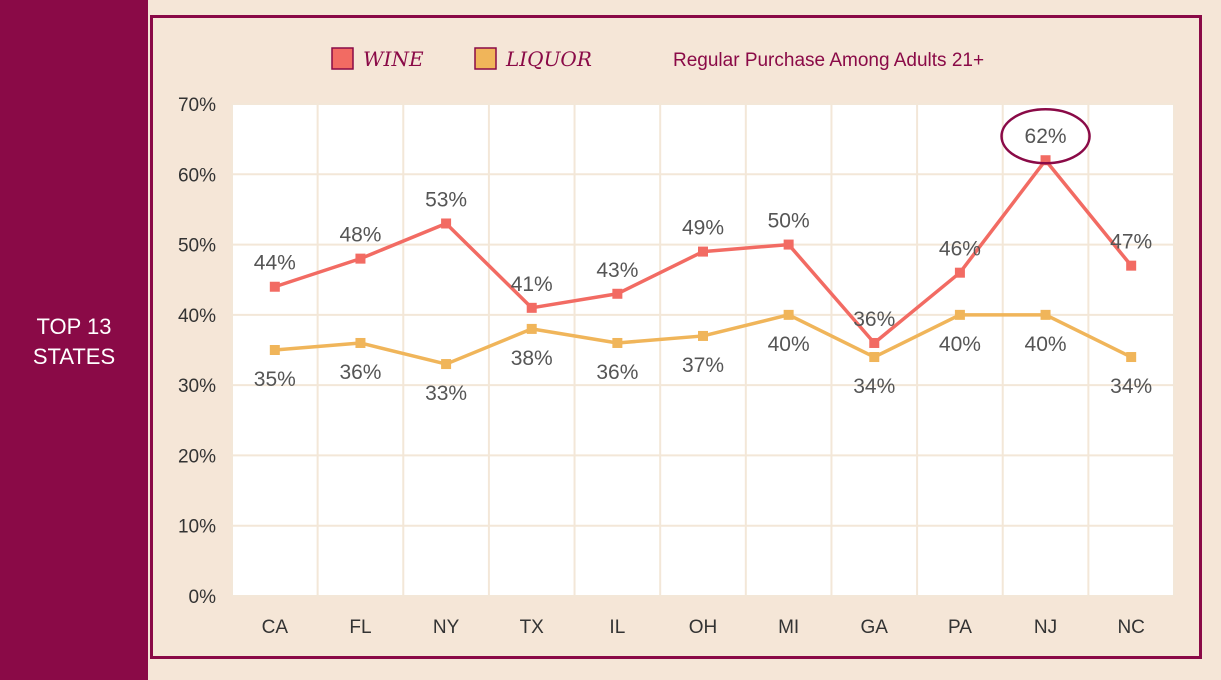 The height and width of the screenshot is (680, 1221). I want to click on legend-label-wine: WINE, so click(393, 59).